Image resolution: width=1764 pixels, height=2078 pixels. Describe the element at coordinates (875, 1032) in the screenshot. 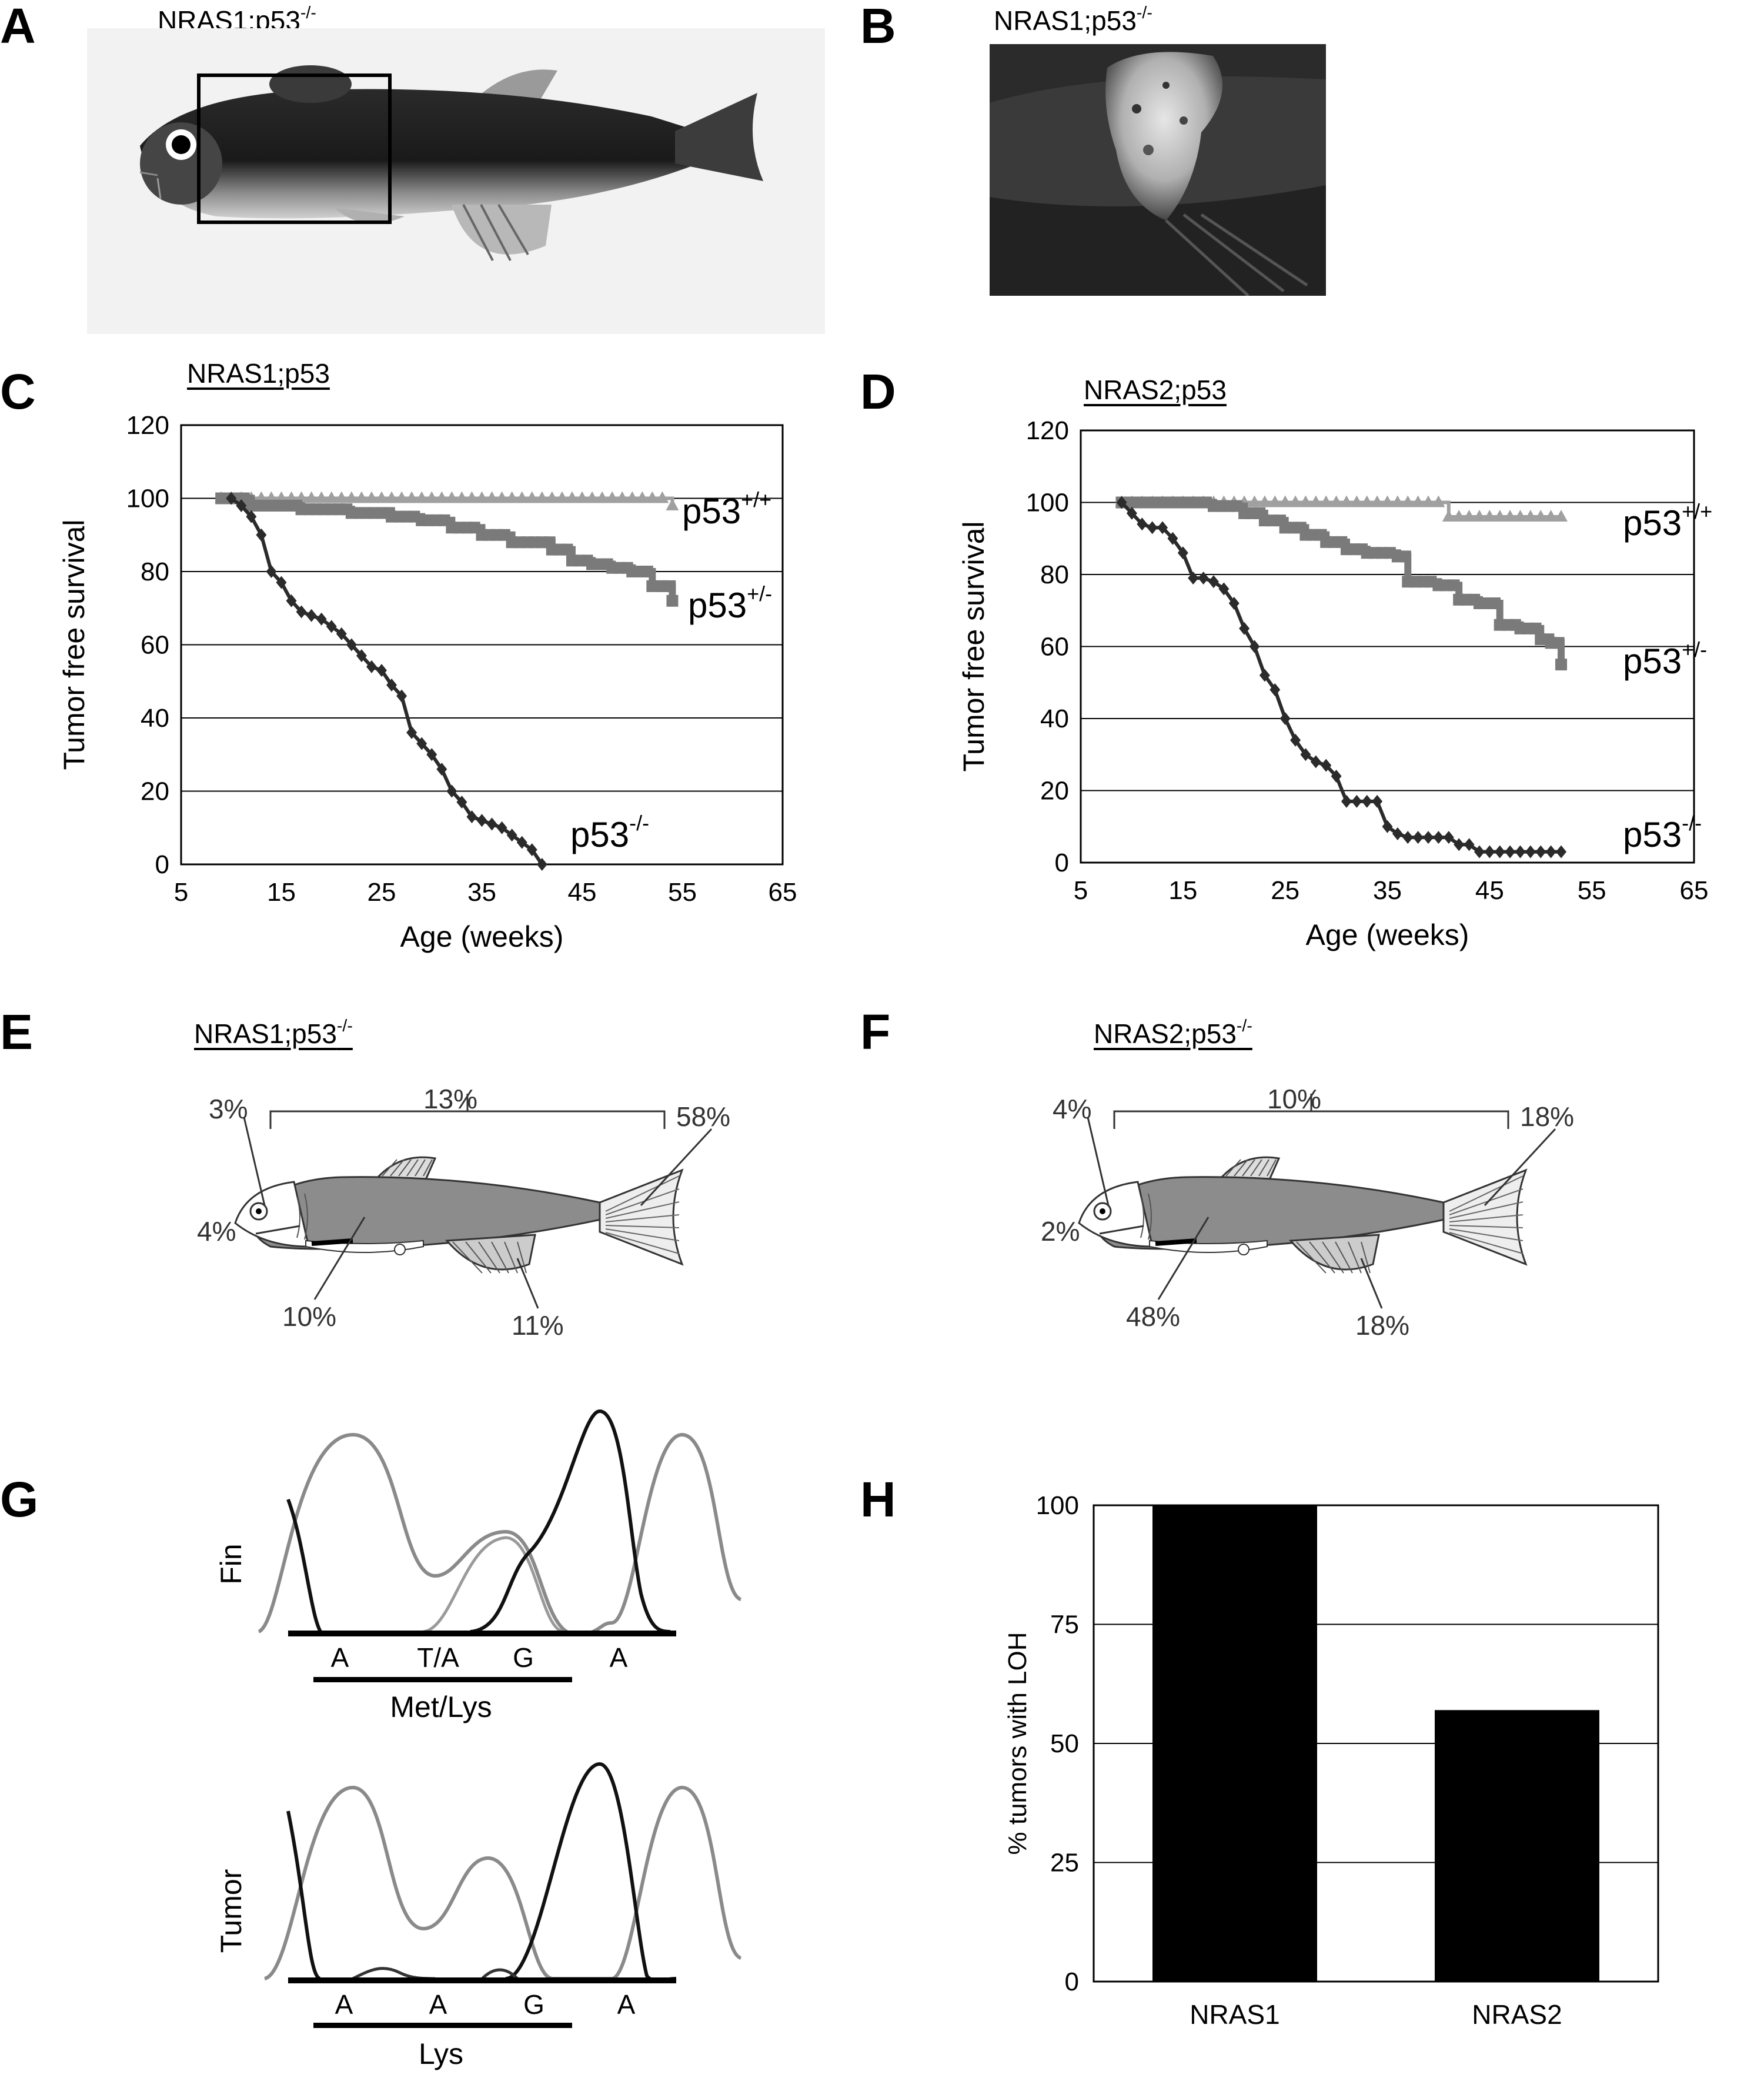

I see `panel-letter-f: F` at that location.